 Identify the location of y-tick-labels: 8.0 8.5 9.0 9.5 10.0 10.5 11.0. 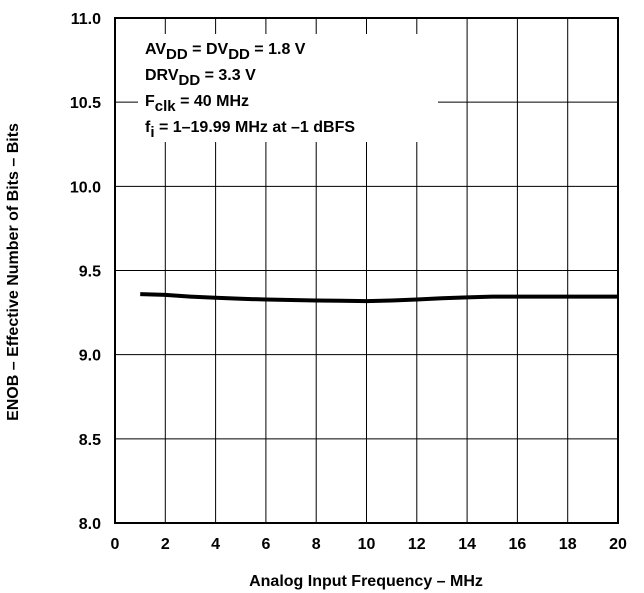
(85, 272).